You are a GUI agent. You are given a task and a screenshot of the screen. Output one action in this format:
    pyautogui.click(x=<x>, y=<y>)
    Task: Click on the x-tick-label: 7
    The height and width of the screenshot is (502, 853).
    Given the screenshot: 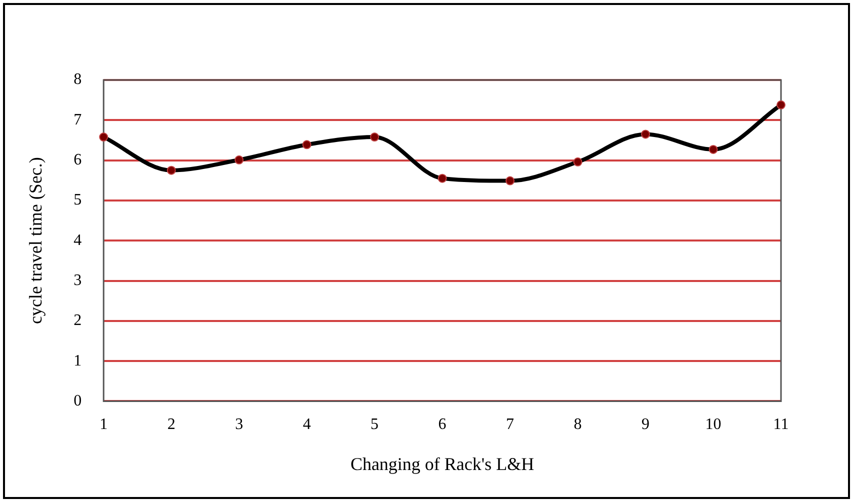 What is the action you would take?
    pyautogui.click(x=510, y=425)
    